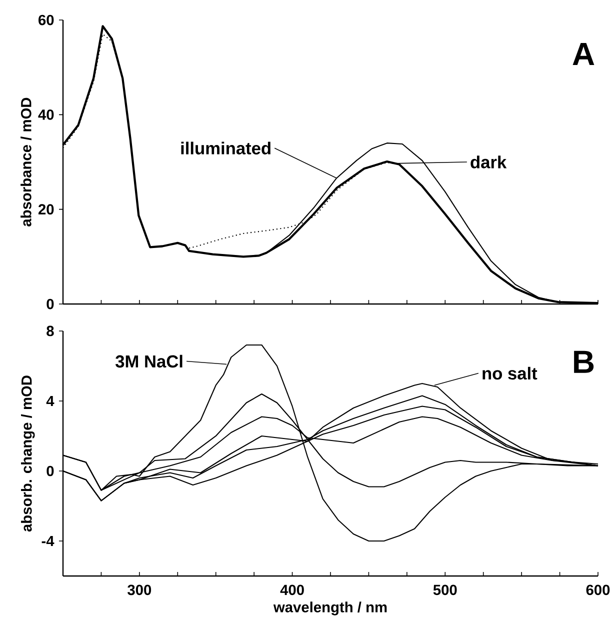 The image size is (615, 631). What do you see at coordinates (46, 114) in the screenshot?
I see `y-tick-label: 40` at bounding box center [46, 114].